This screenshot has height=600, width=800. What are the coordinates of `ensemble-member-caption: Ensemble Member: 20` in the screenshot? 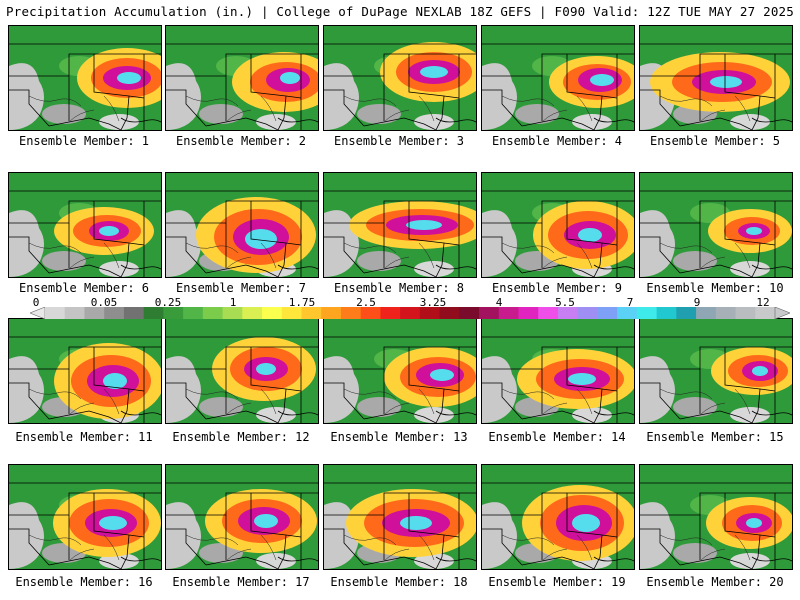 It's located at (715, 582).